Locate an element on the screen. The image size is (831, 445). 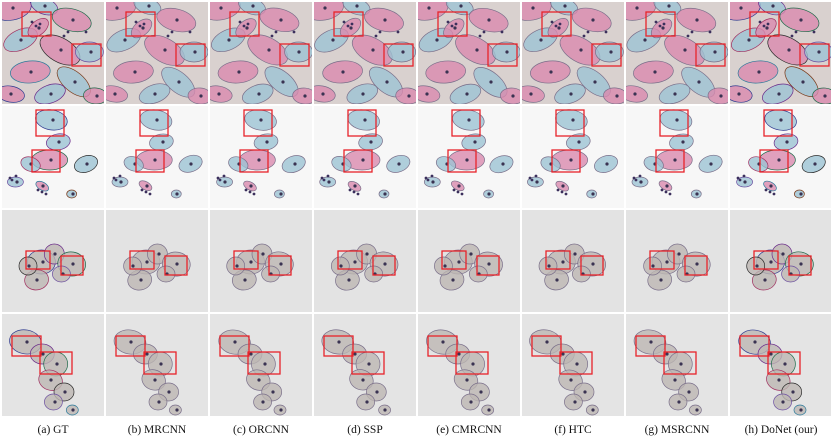
panel-row-1-ssp is located at coordinates (365, 53).